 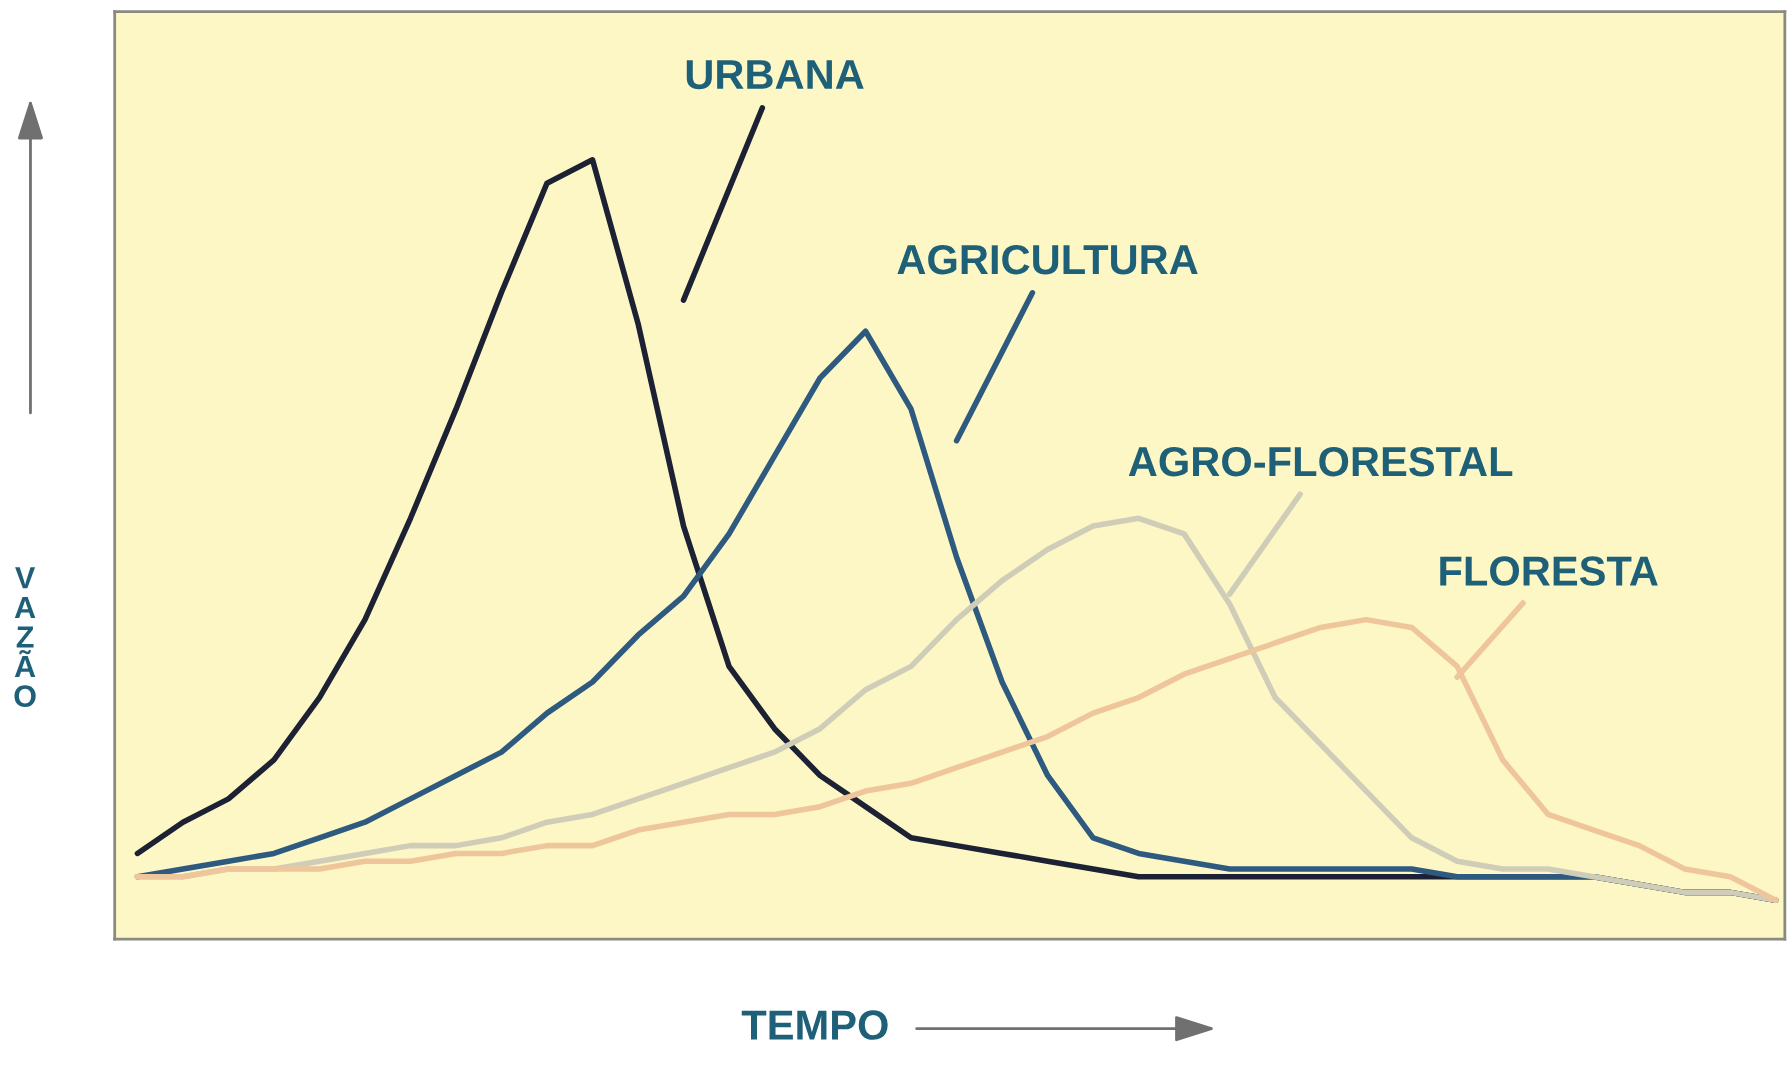 What do you see at coordinates (1320, 461) in the screenshot?
I see `series-label: AGRO-FLORESTAL` at bounding box center [1320, 461].